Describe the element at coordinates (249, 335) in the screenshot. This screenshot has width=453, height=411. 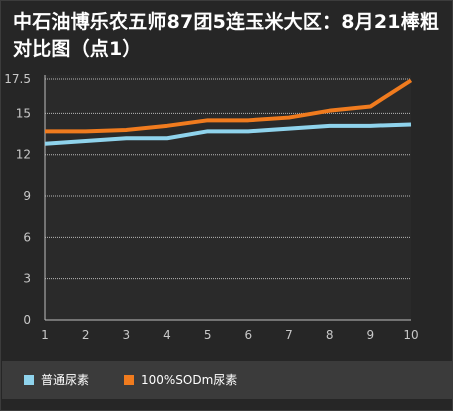
I see `x-tick-label: 6` at that location.